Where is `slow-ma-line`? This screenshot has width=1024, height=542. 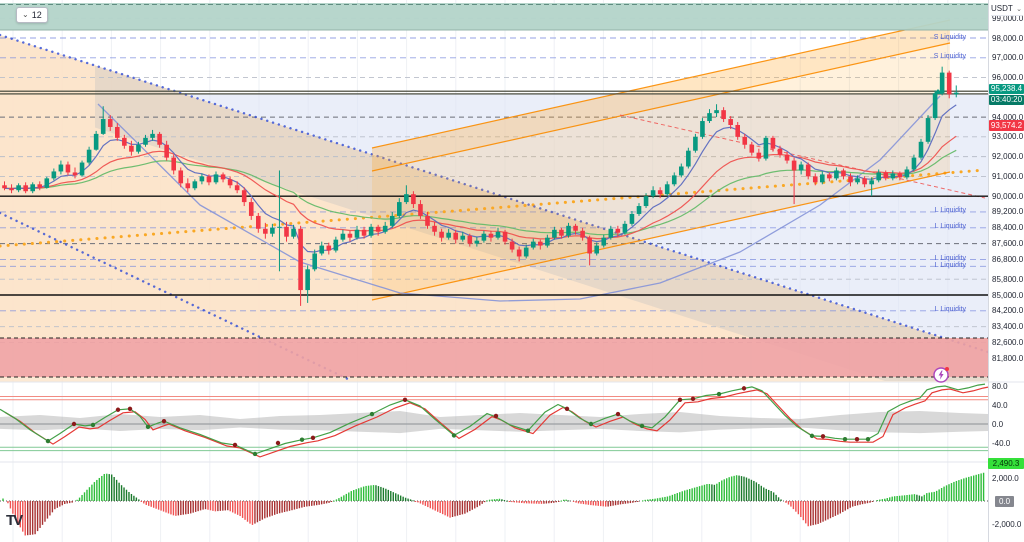
slow-ma-line is located at coordinates (480, 192).